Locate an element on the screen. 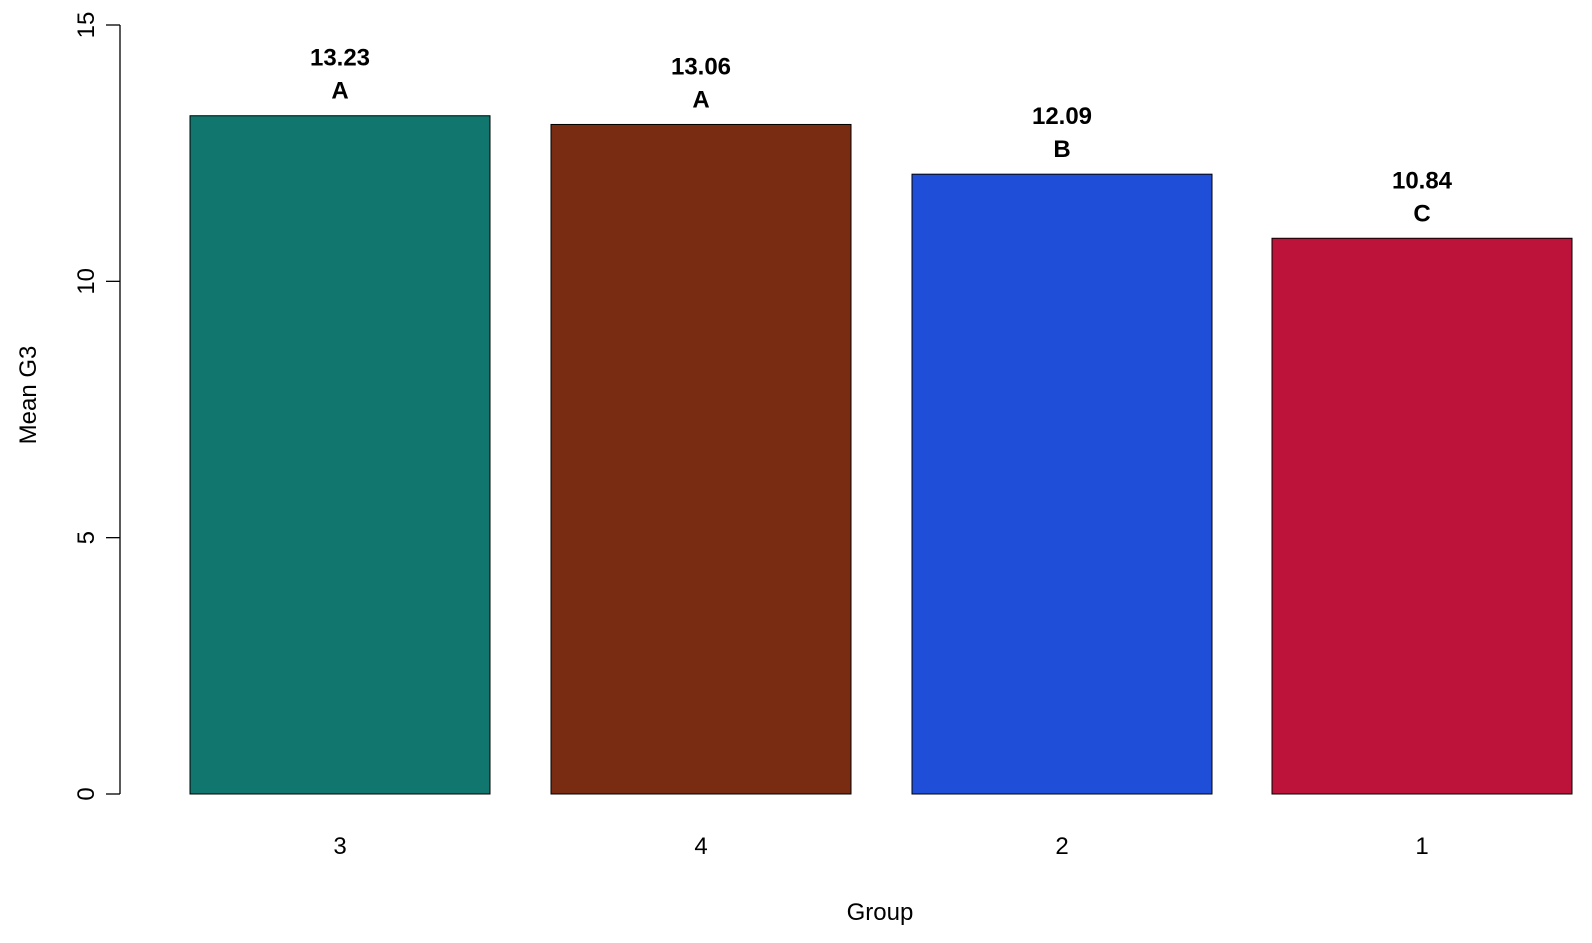  bar-value-label: 12.09 is located at coordinates (1062, 116).